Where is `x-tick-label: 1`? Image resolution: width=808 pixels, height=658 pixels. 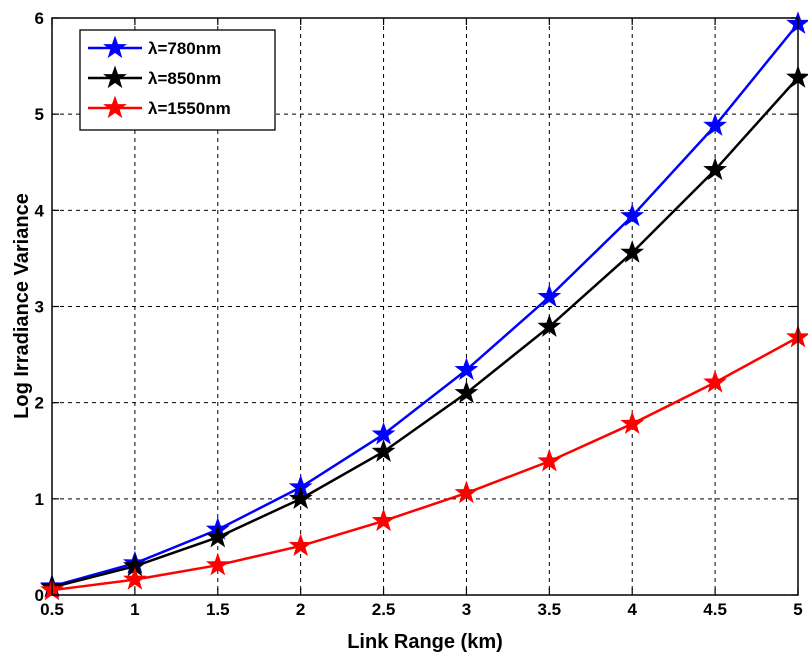 x-tick-label: 1 is located at coordinates (134, 609).